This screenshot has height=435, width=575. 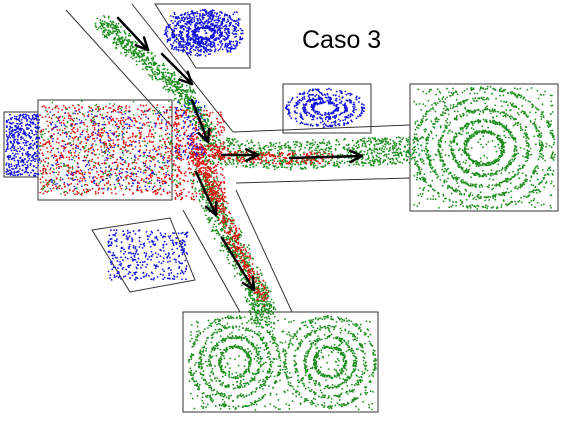 I want to click on green-cluster-left-room, so click(x=110, y=147).